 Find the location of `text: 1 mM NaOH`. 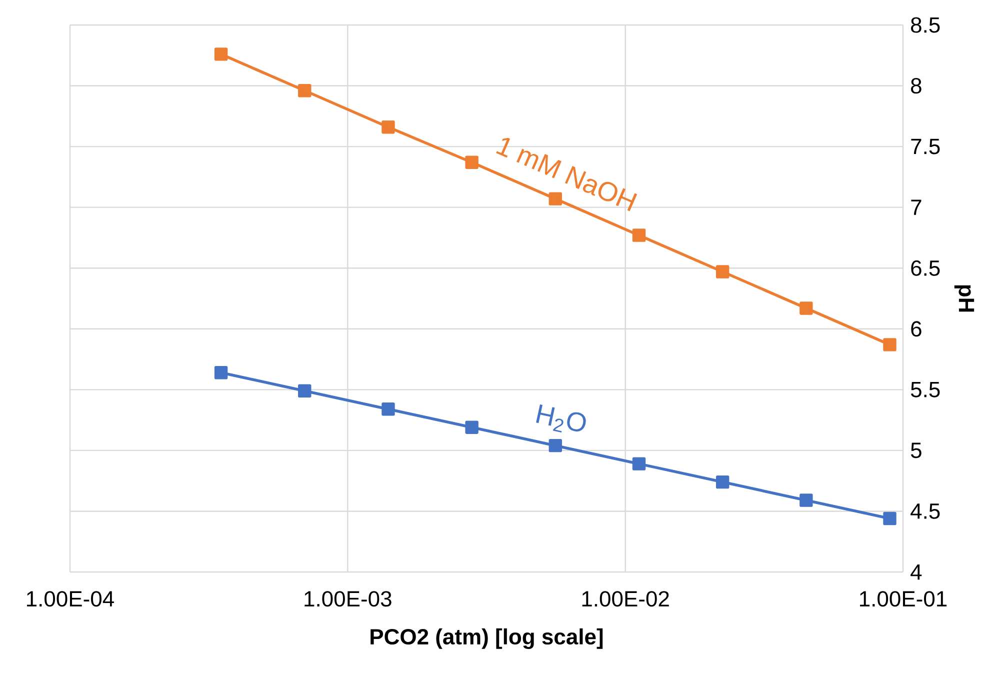

text: 1 mM NaOH is located at coordinates (567, 175).